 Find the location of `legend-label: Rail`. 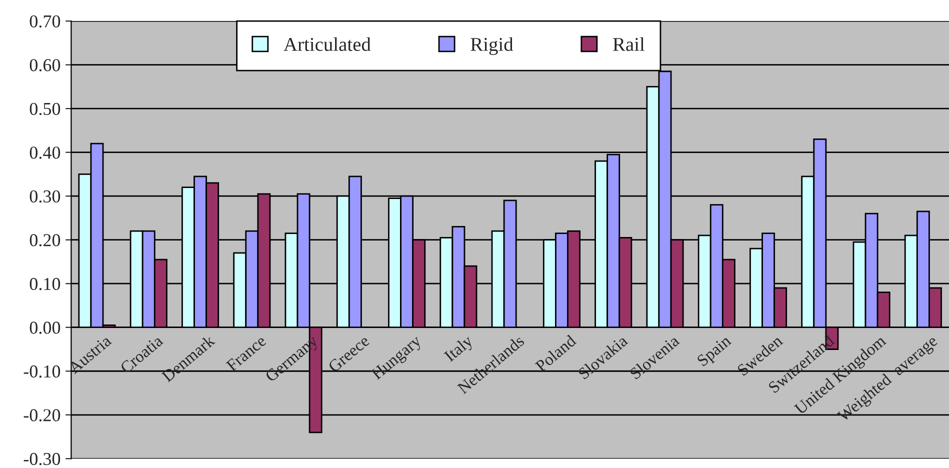

legend-label: Rail is located at coordinates (629, 44).